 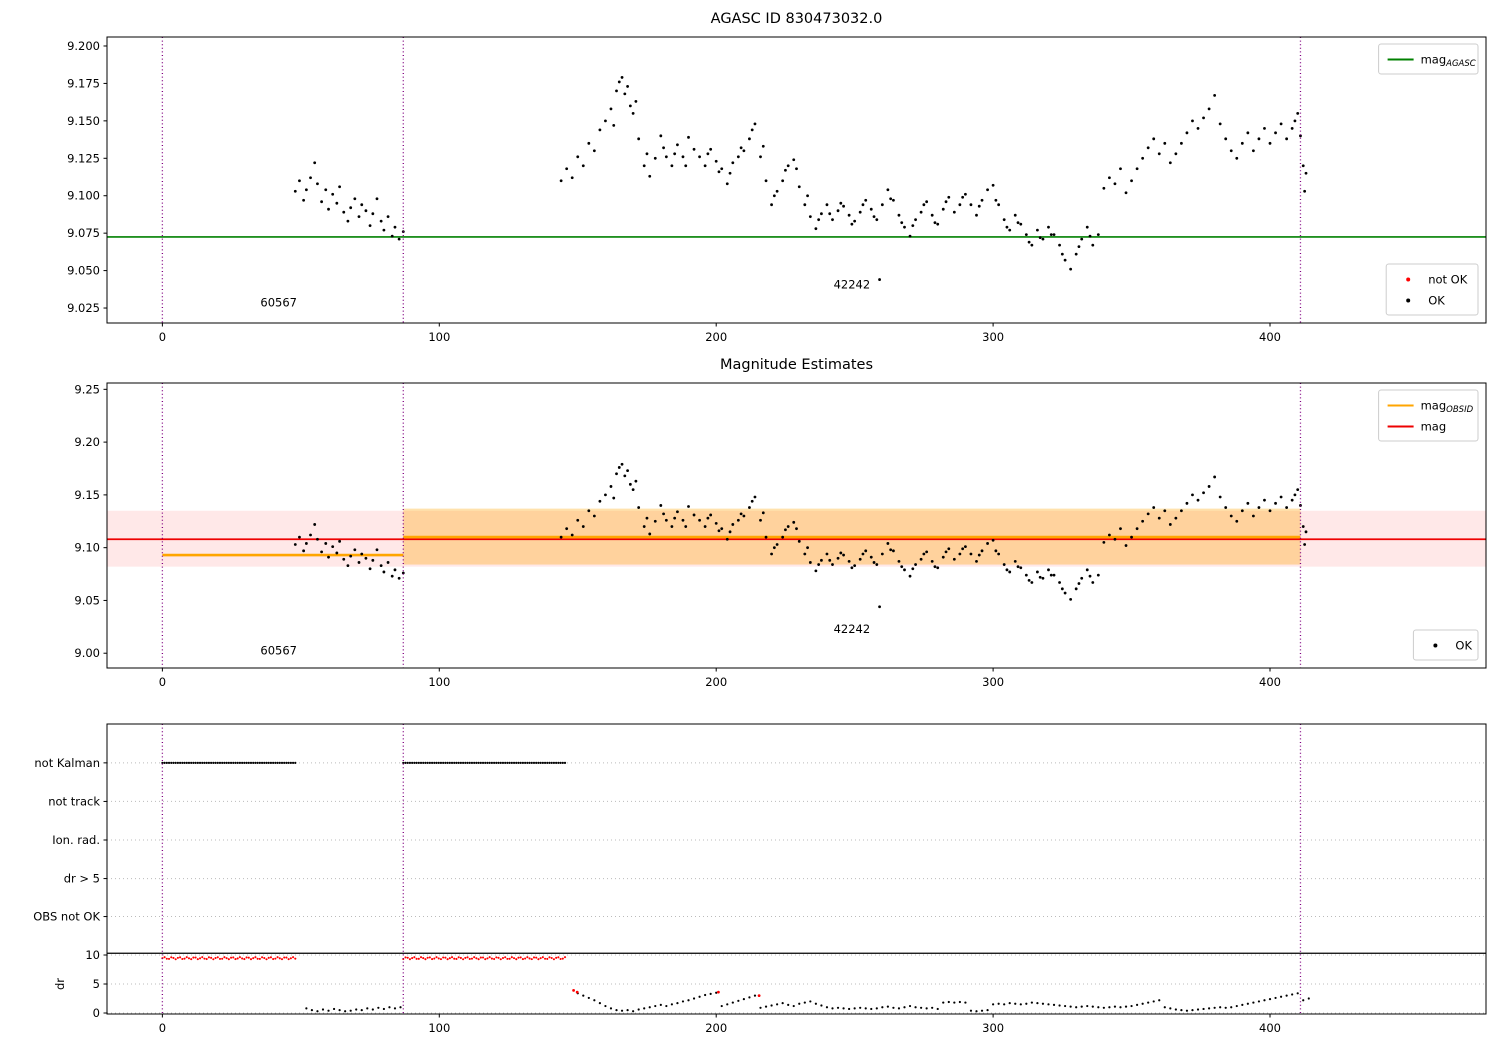 I want to click on svg-text: 9.20, so click(x=87, y=442).